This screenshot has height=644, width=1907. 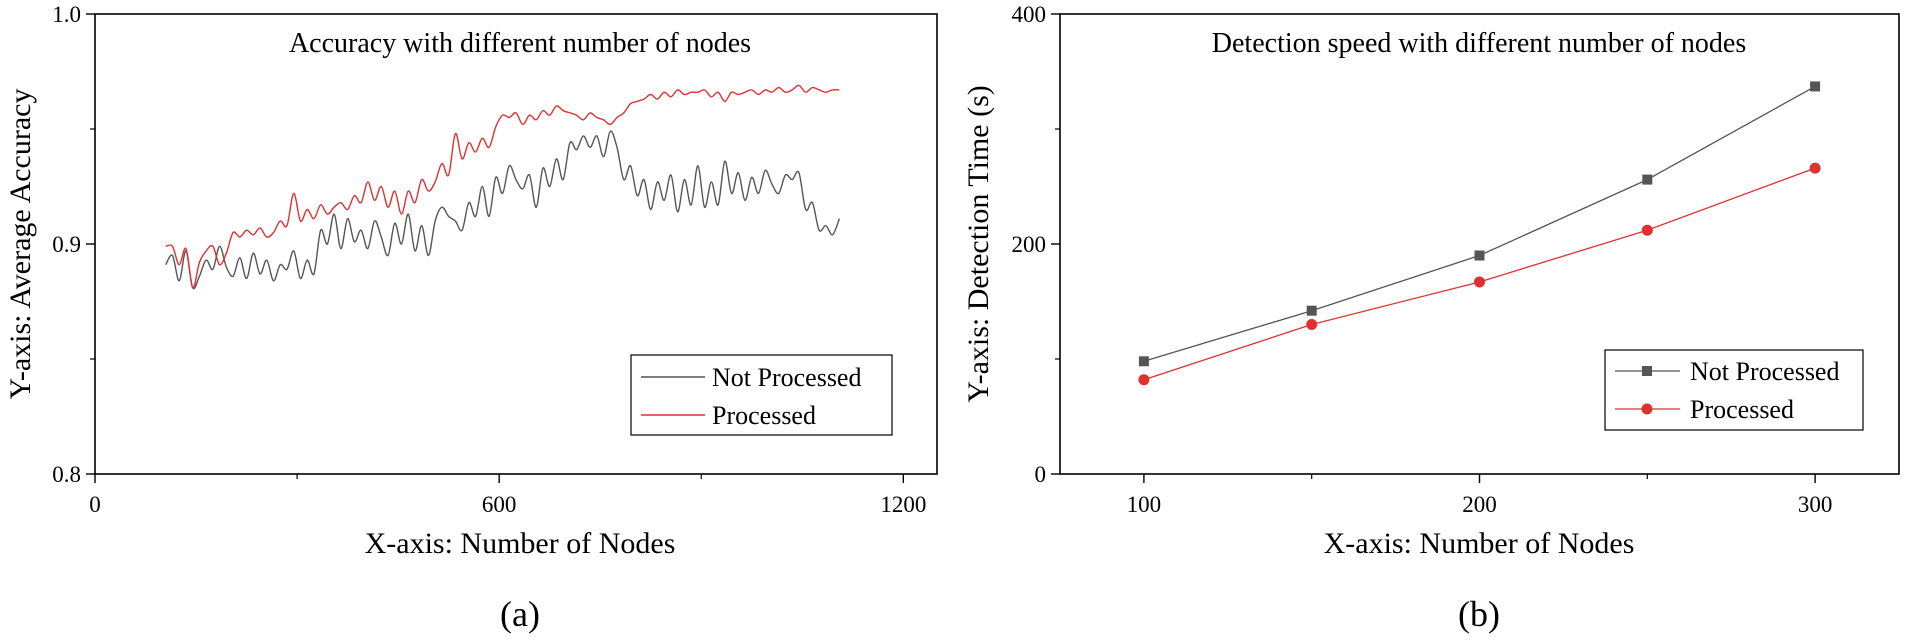 I want to click on panel-a-x-axis-label: X-axis: Number of Nodes, so click(x=520, y=543).